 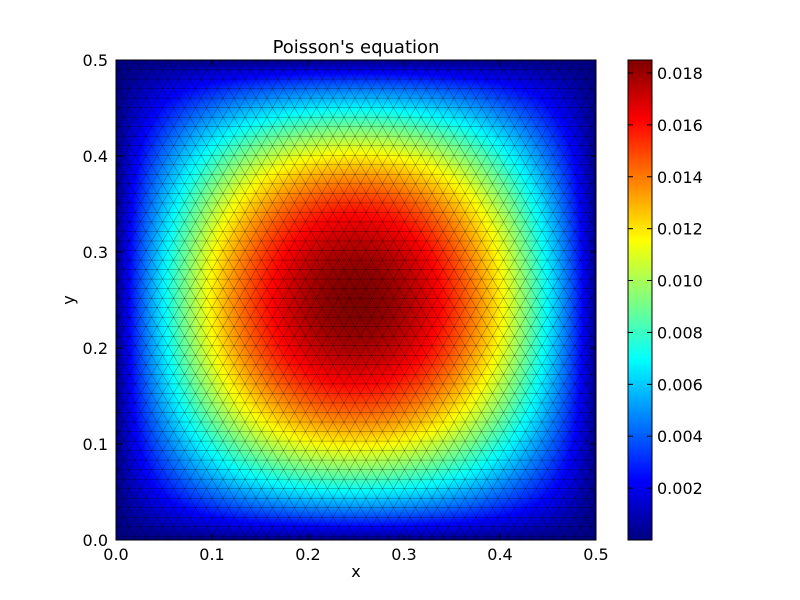 I want to click on x-tick-label: 0.2, so click(x=307, y=554).